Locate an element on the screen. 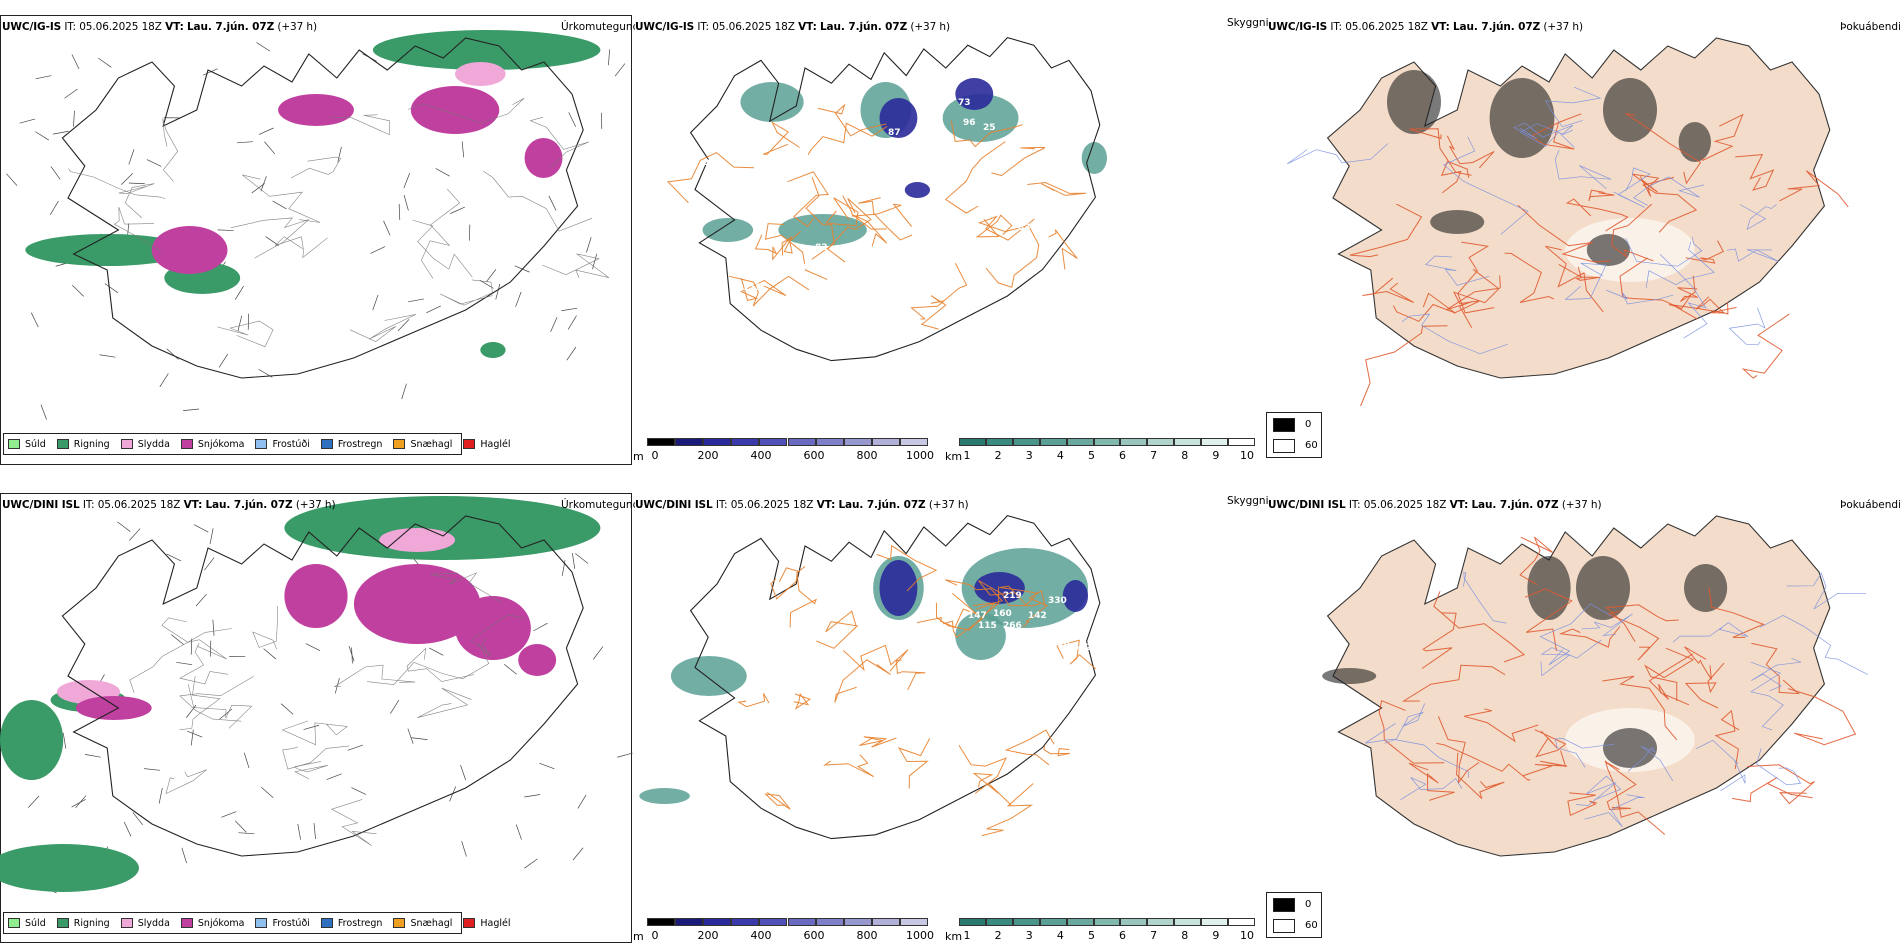 The image size is (1900, 950). fog-legend-swatch-low is located at coordinates (1284, 926).